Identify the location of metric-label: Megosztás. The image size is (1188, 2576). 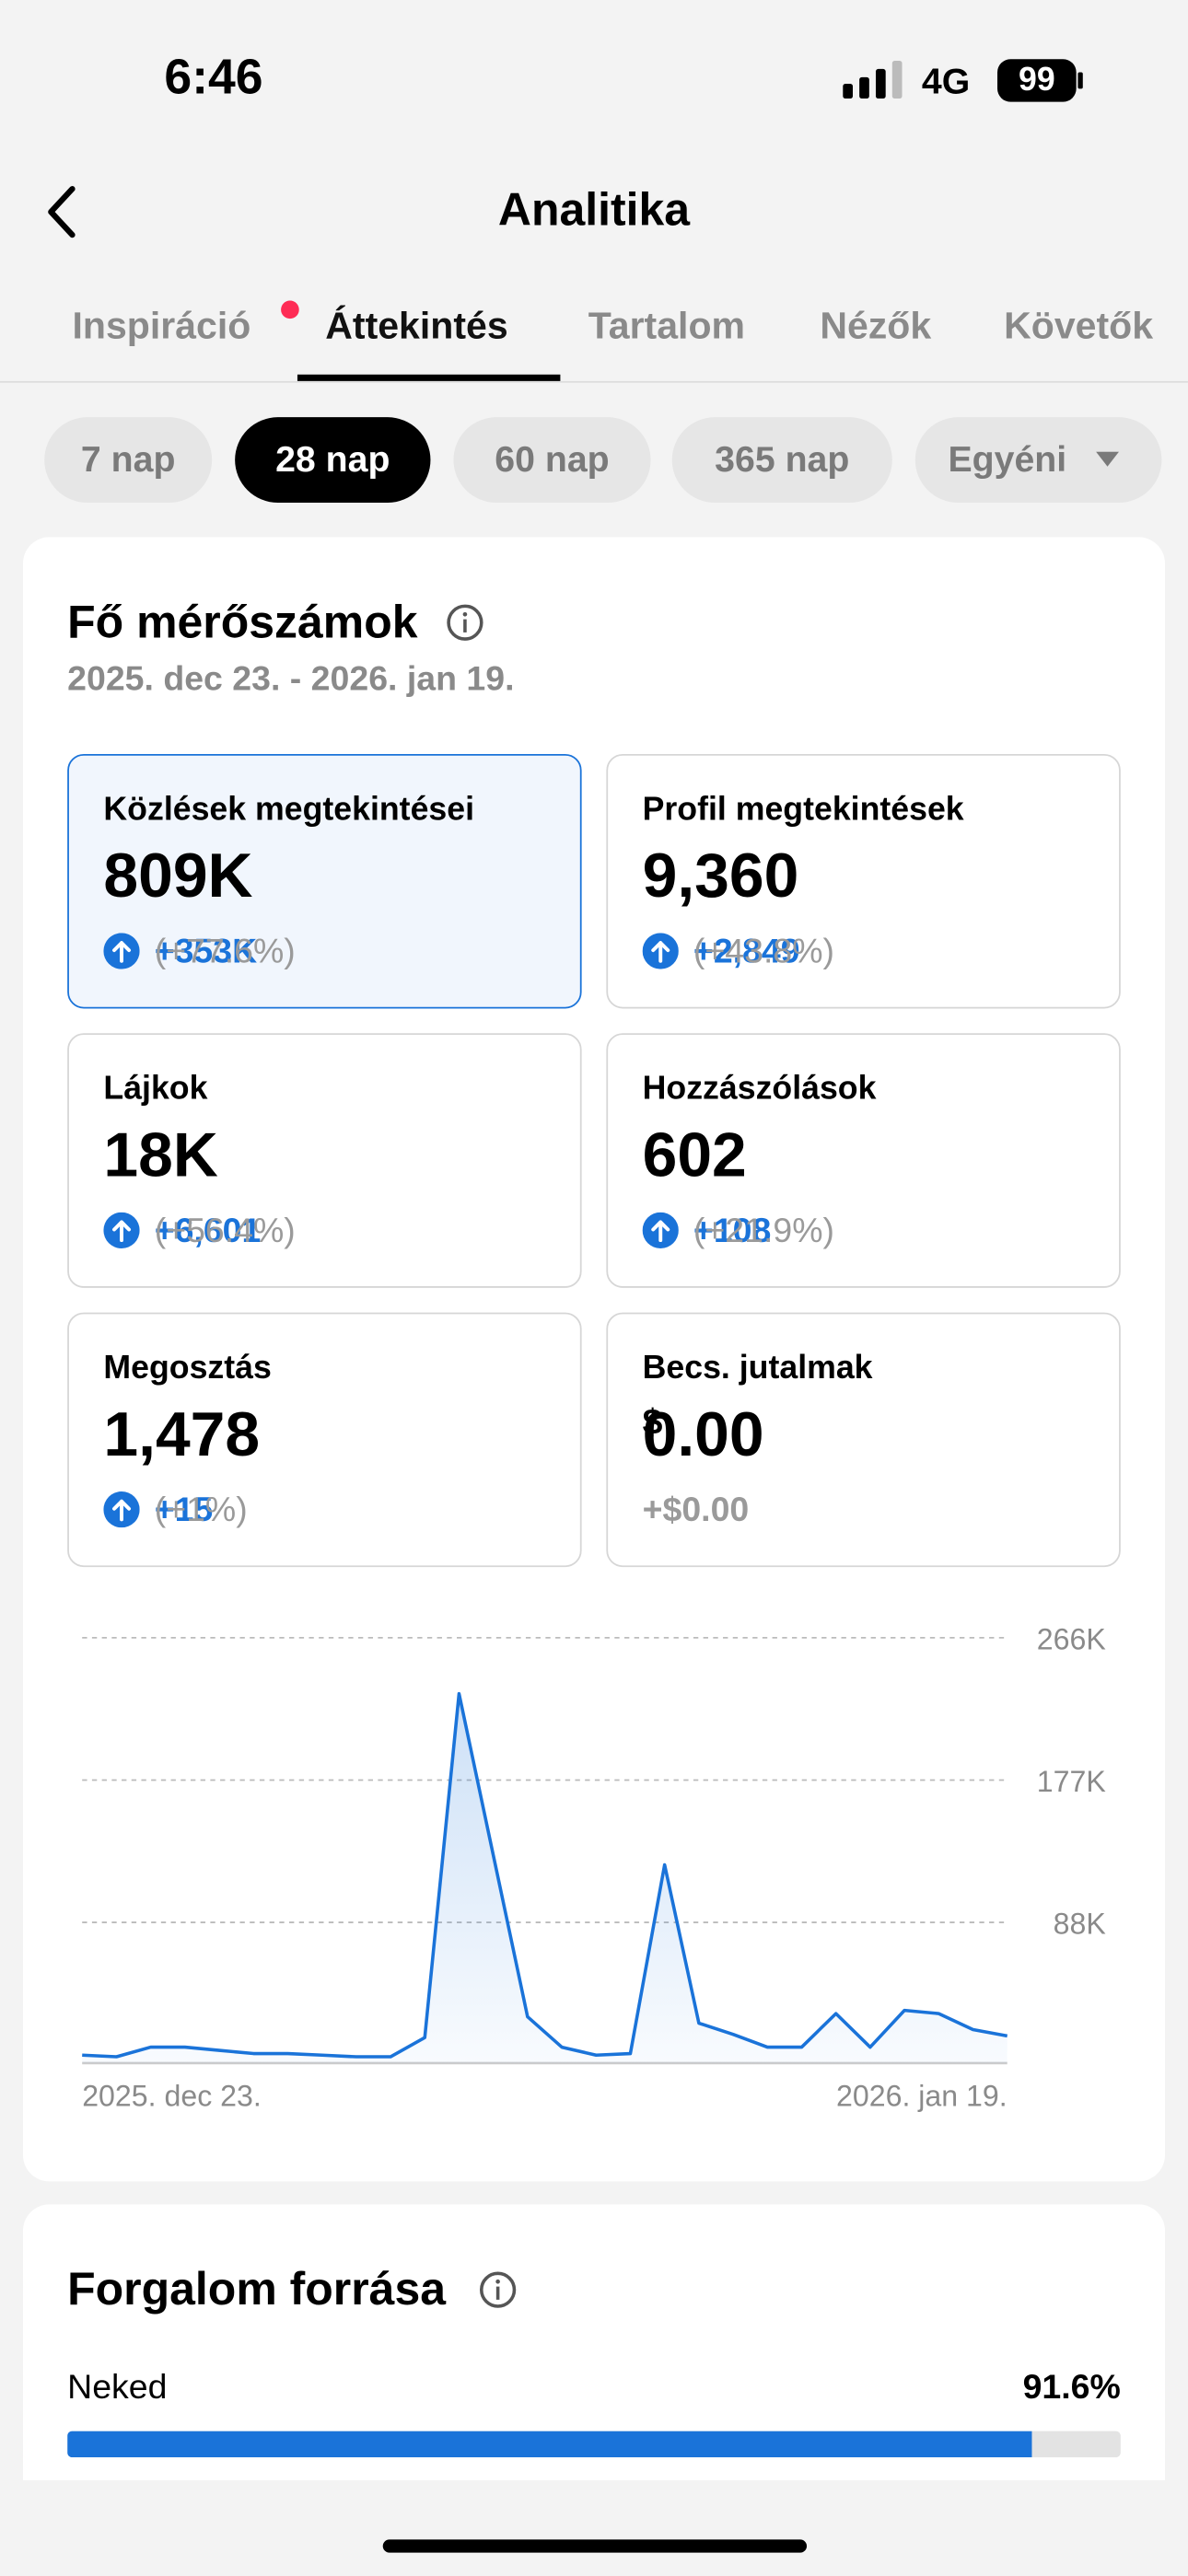
(187, 1368).